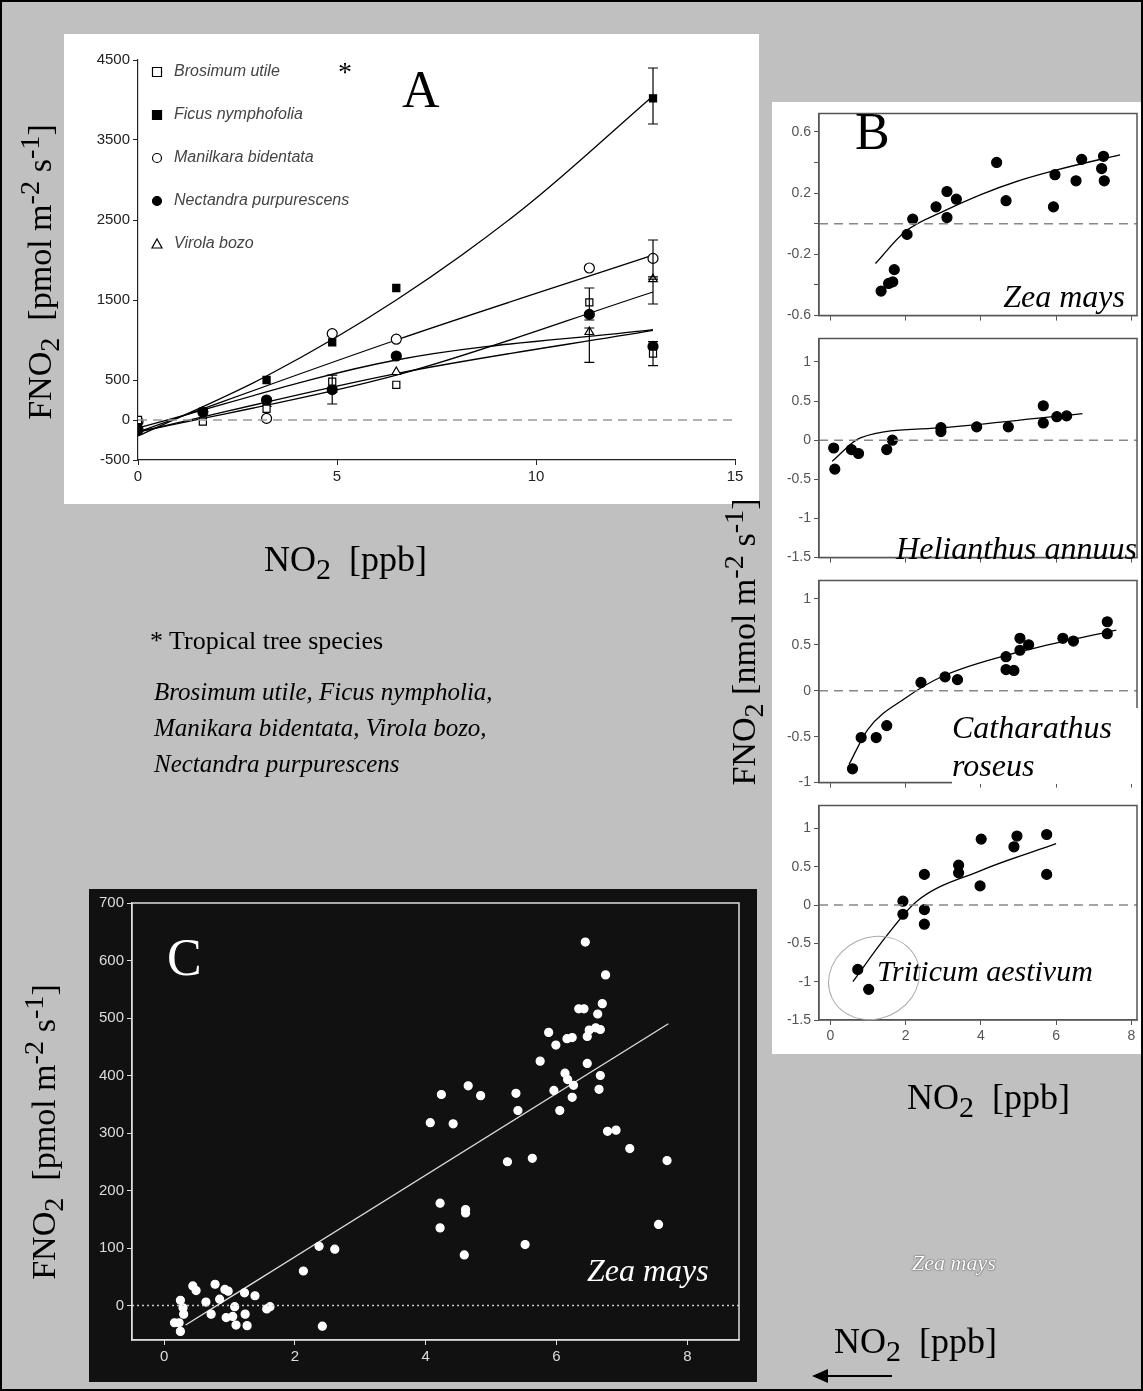 The width and height of the screenshot is (1143, 1391). I want to click on legend-label: Brosimum utile, so click(227, 71).